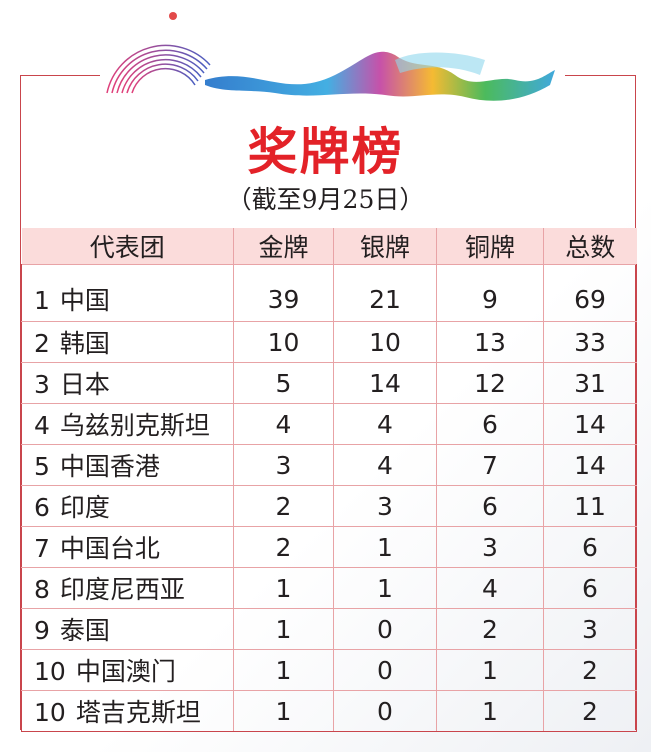 This screenshot has width=651, height=752. Describe the element at coordinates (590, 383) in the screenshot. I see `total-count: 31` at that location.